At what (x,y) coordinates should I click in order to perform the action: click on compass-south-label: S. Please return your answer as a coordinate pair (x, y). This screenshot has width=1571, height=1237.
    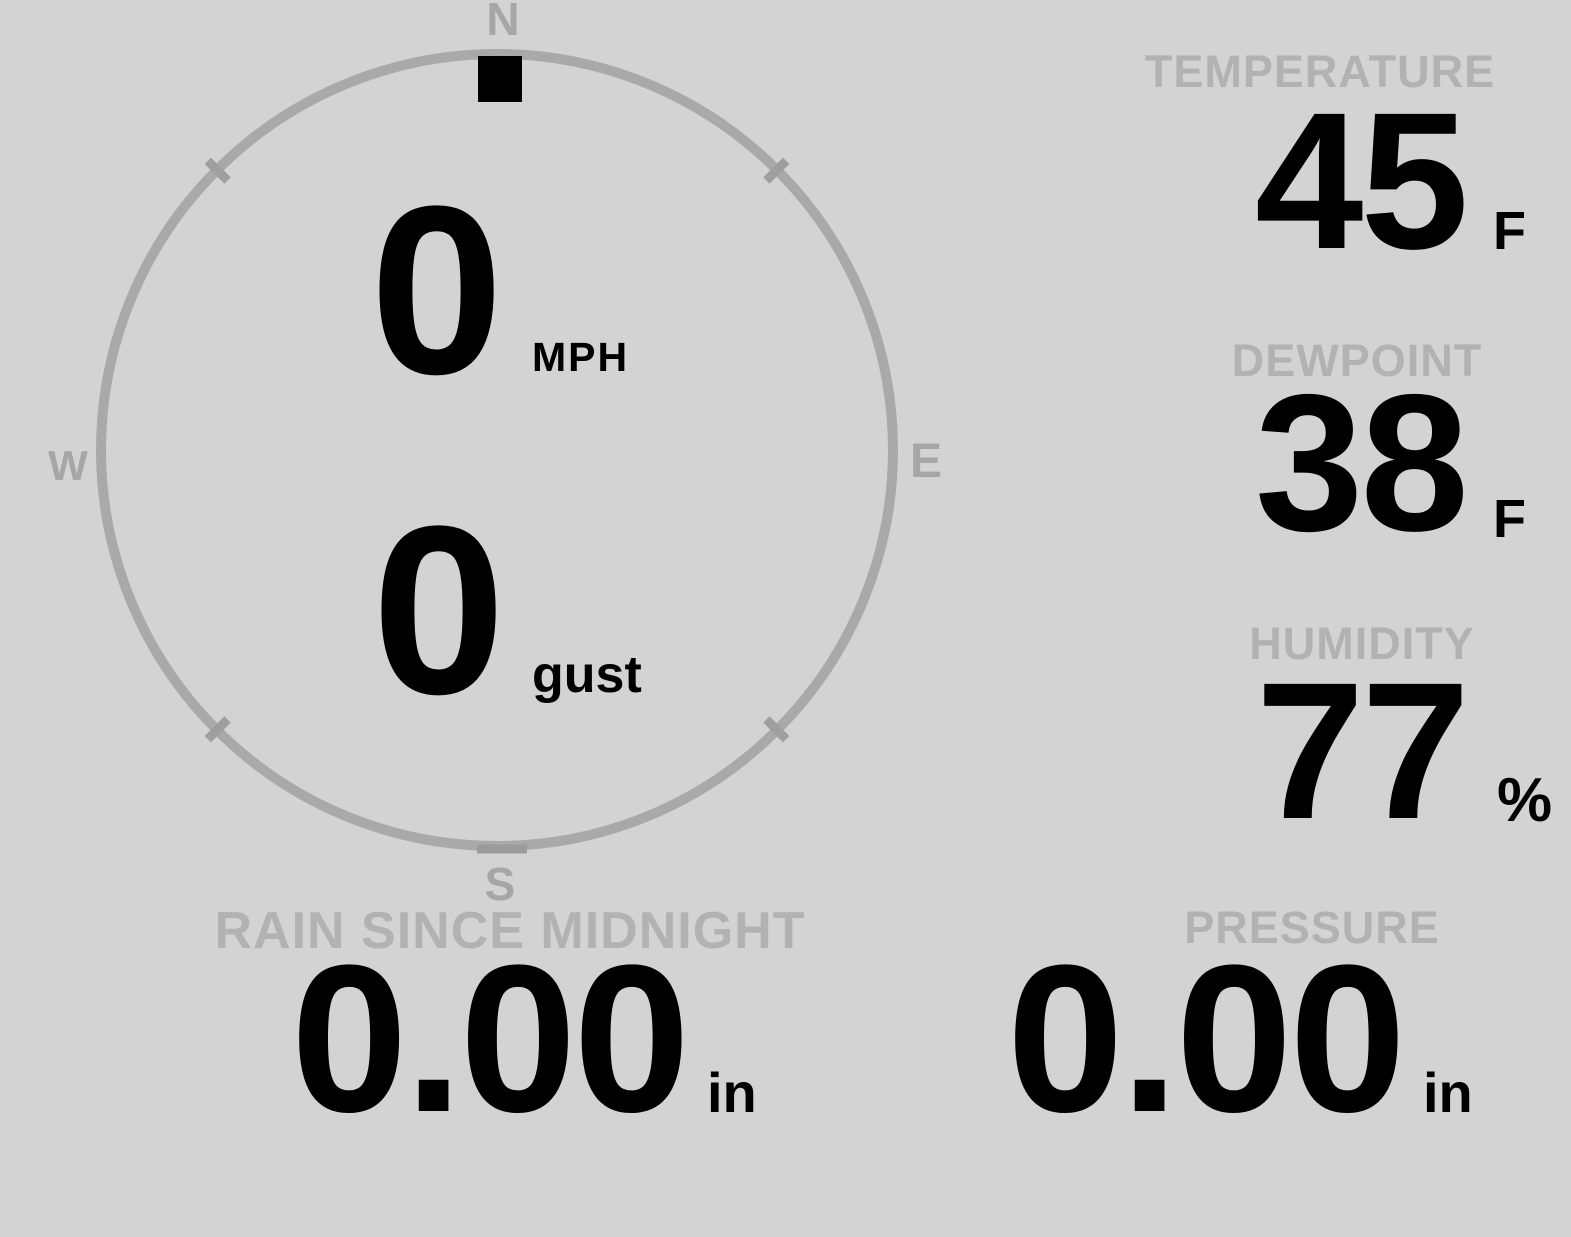
    Looking at the image, I should click on (500, 884).